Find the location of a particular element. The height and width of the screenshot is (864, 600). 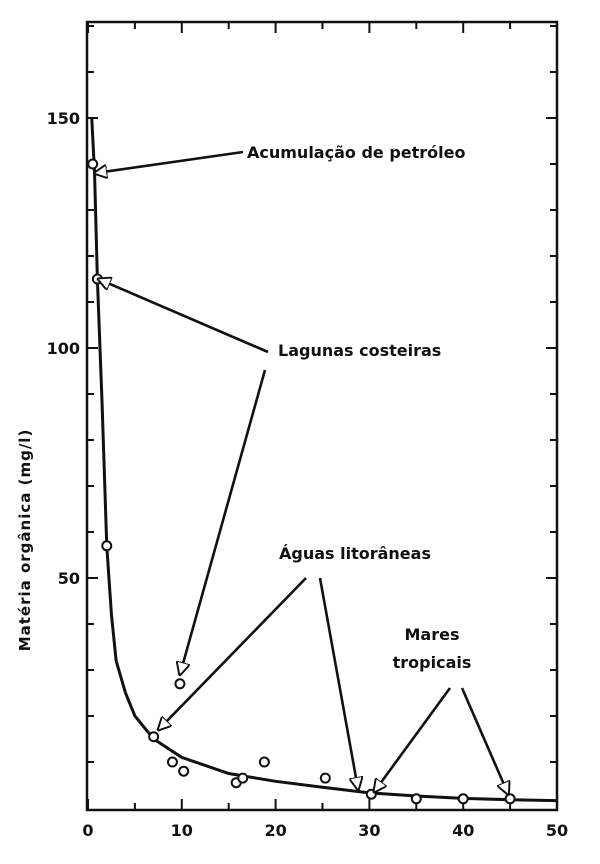

x-tick-label: 0 is located at coordinates (87, 830).